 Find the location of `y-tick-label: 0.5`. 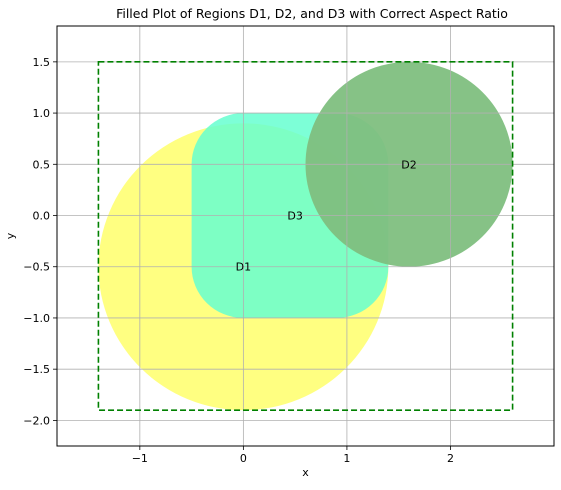

y-tick-label: 0.5 is located at coordinates (42, 164).